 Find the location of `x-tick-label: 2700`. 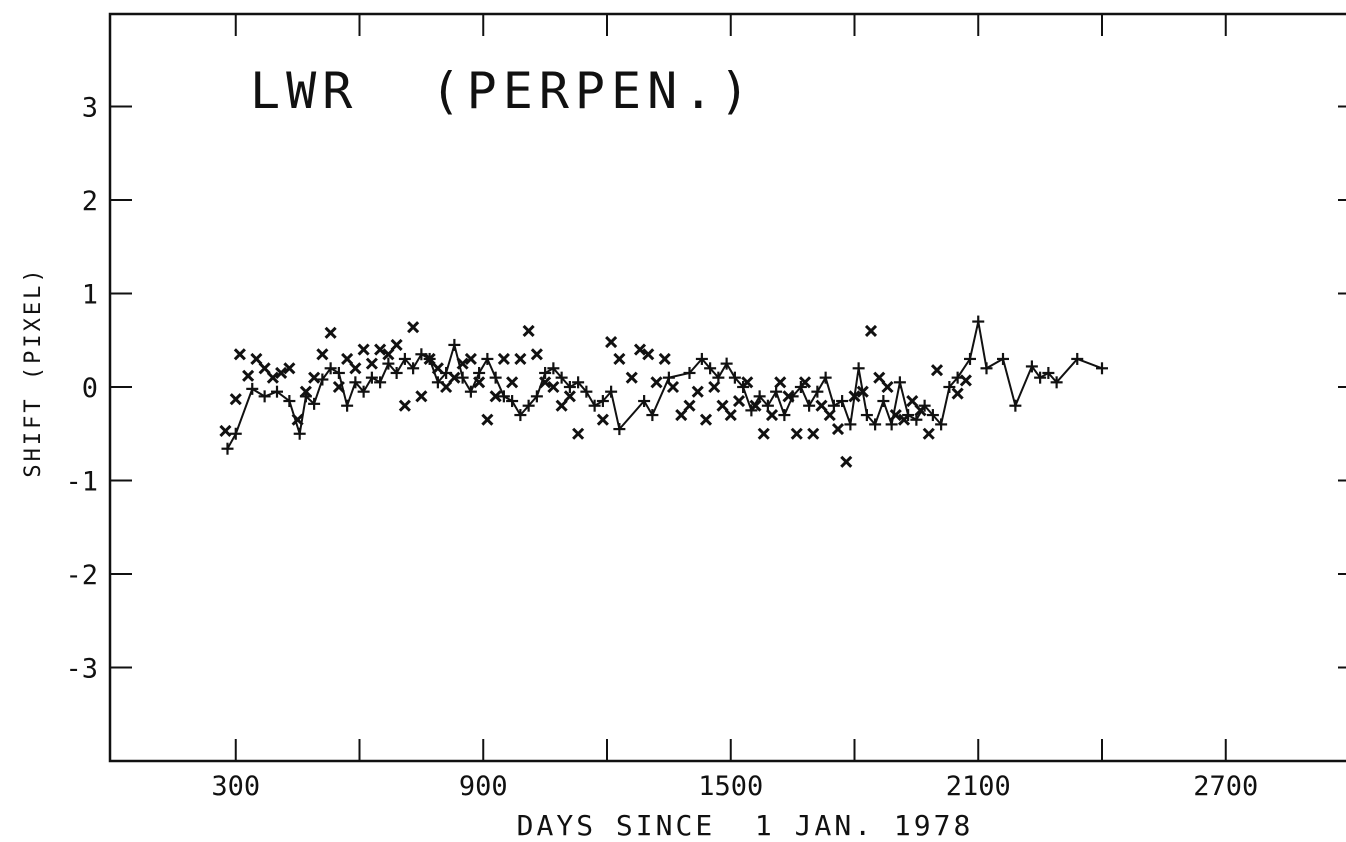

x-tick-label: 2700 is located at coordinates (1225, 786).